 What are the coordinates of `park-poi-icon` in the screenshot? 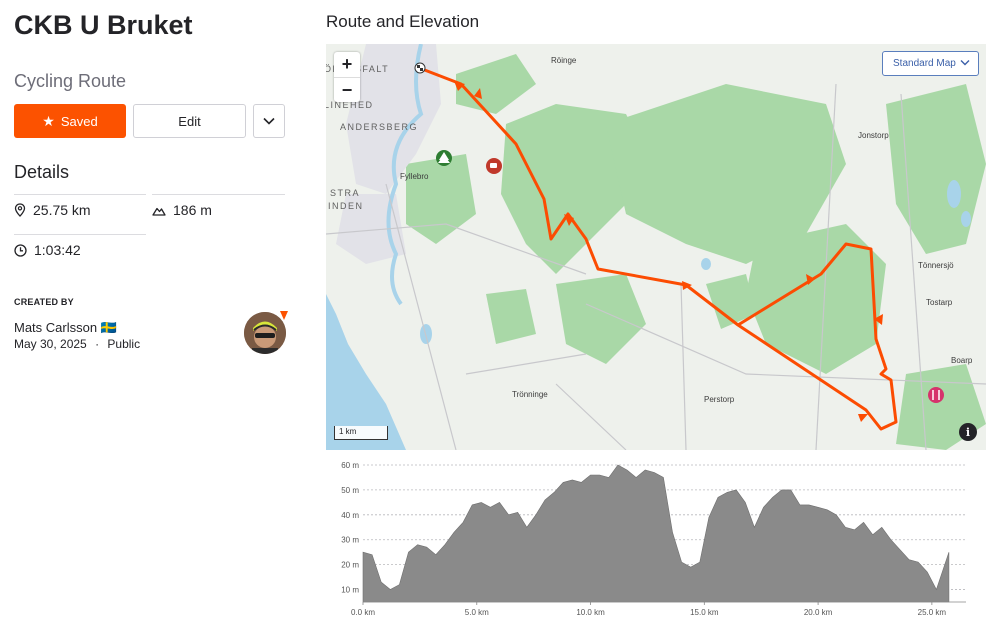 It's located at (444, 158).